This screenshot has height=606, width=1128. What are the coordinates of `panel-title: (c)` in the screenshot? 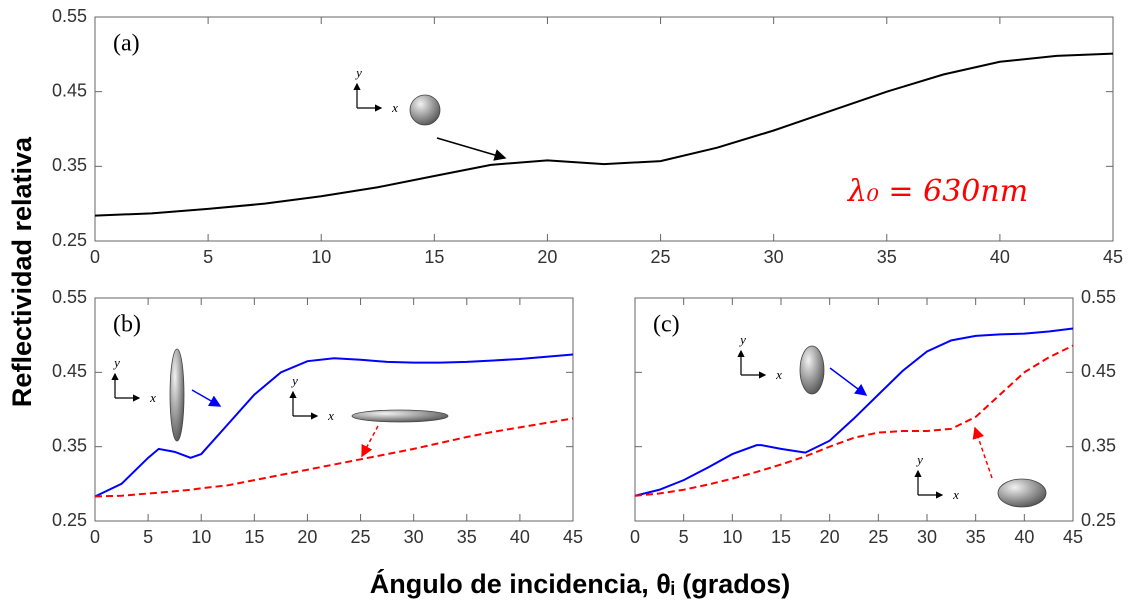 It's located at (666, 325).